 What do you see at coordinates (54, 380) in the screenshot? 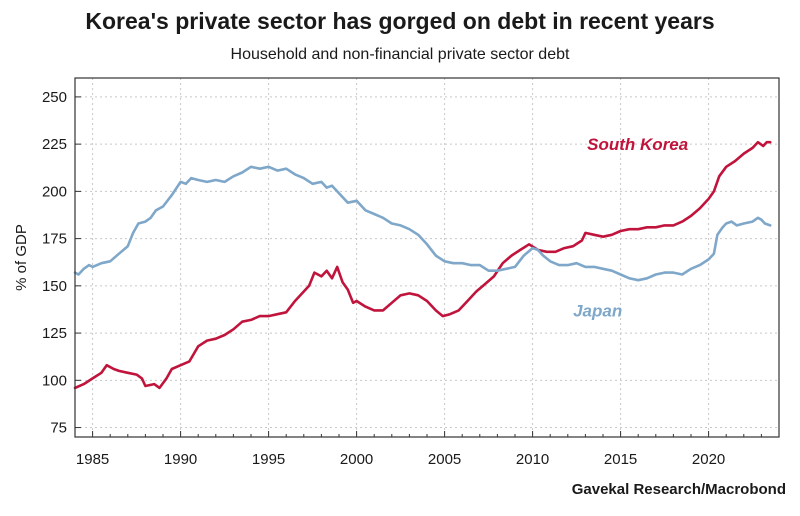
I see `y-tick-label: 100` at bounding box center [54, 380].